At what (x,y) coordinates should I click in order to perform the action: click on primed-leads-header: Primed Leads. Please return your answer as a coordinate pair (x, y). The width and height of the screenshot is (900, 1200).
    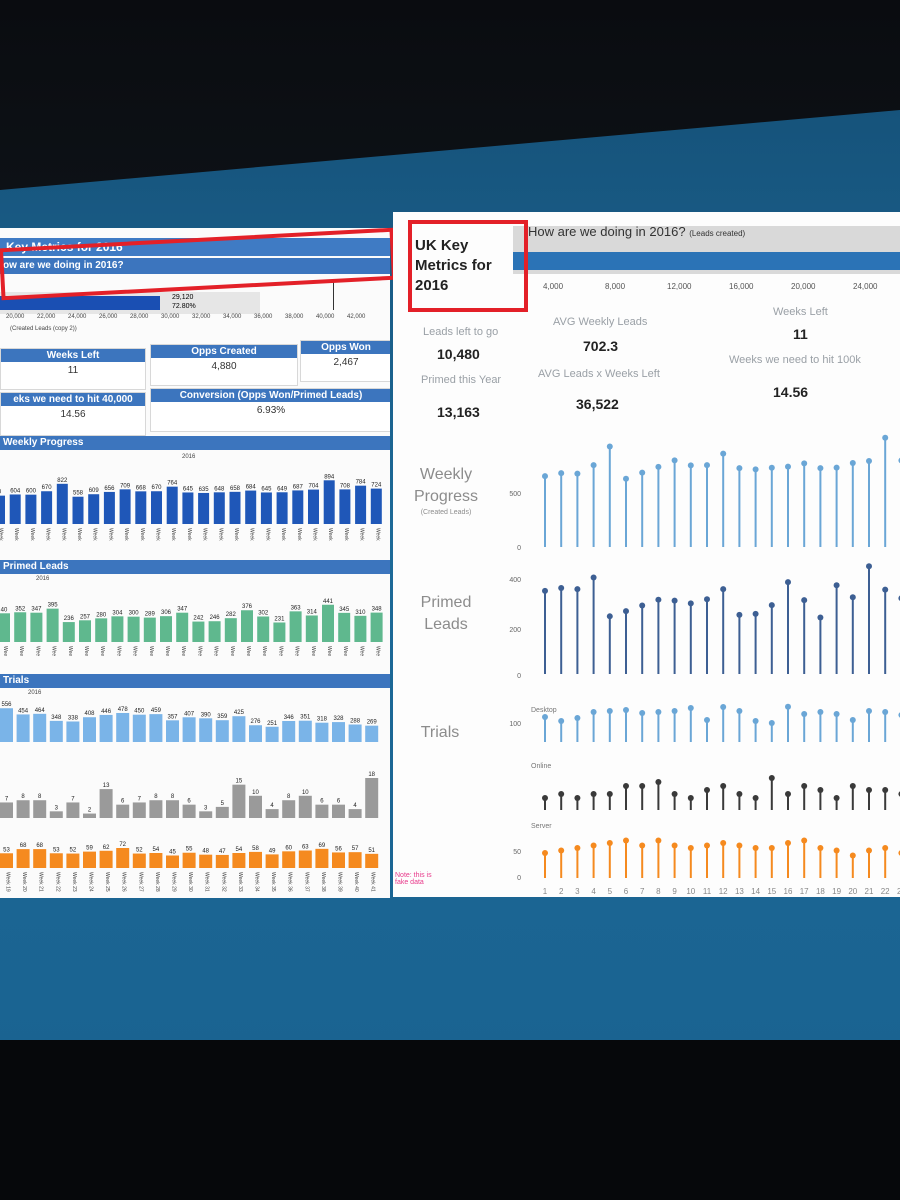
    Looking at the image, I should click on (195, 567).